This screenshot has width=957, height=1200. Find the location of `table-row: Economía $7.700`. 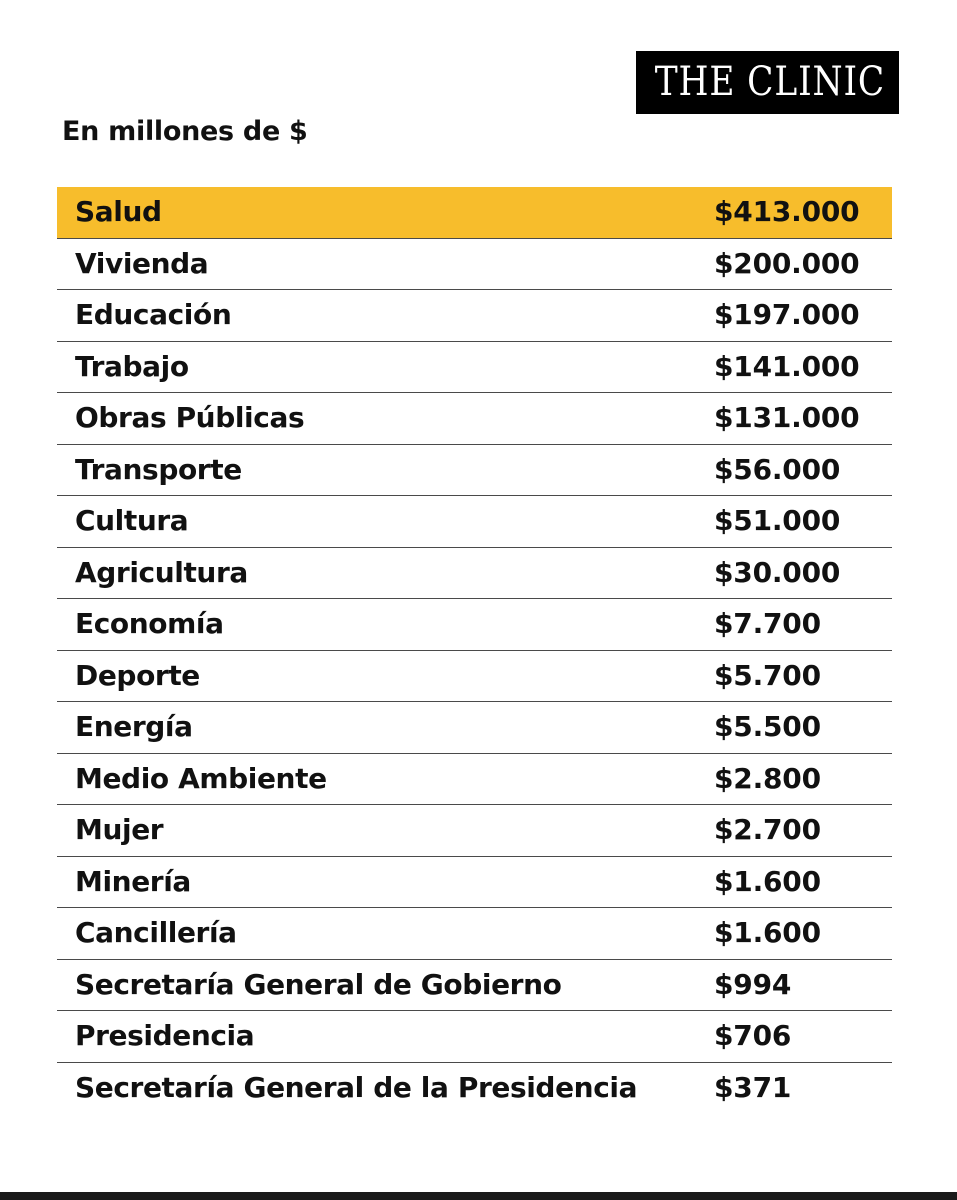

table-row: Economía $7.700 is located at coordinates (474, 625).